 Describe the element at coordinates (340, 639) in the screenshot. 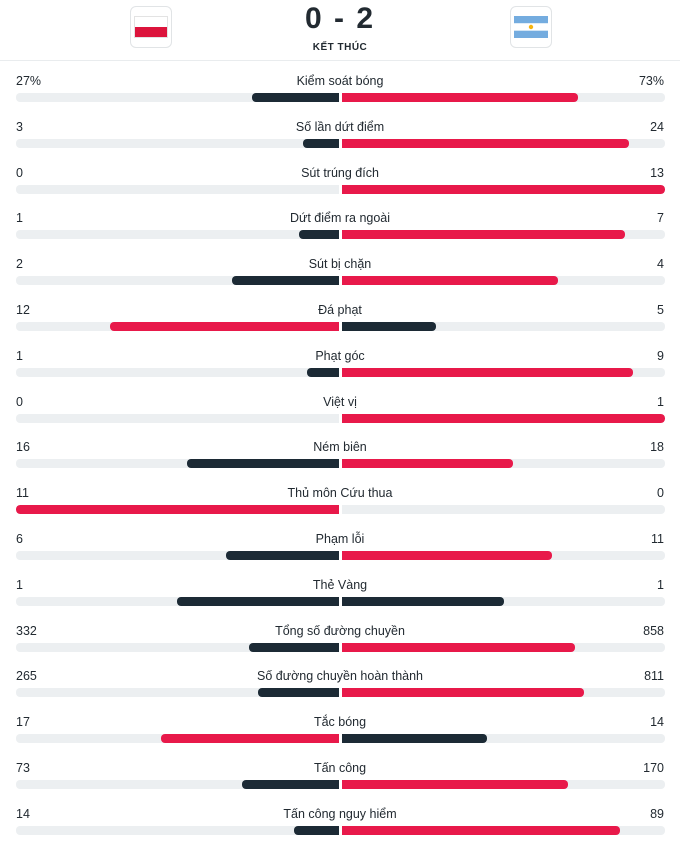

I see `stat-row: 332 Tổng số đường chuyền 858` at that location.